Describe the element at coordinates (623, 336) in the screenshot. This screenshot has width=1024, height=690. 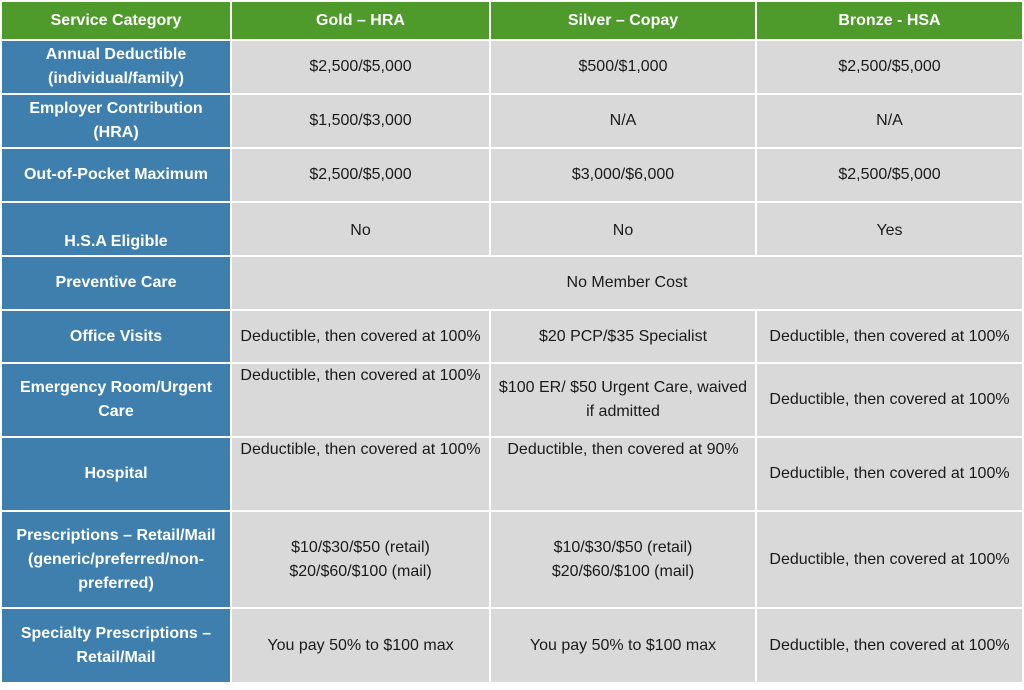
I see `cell-silver: $20 PCP/$35 Specialist` at that location.